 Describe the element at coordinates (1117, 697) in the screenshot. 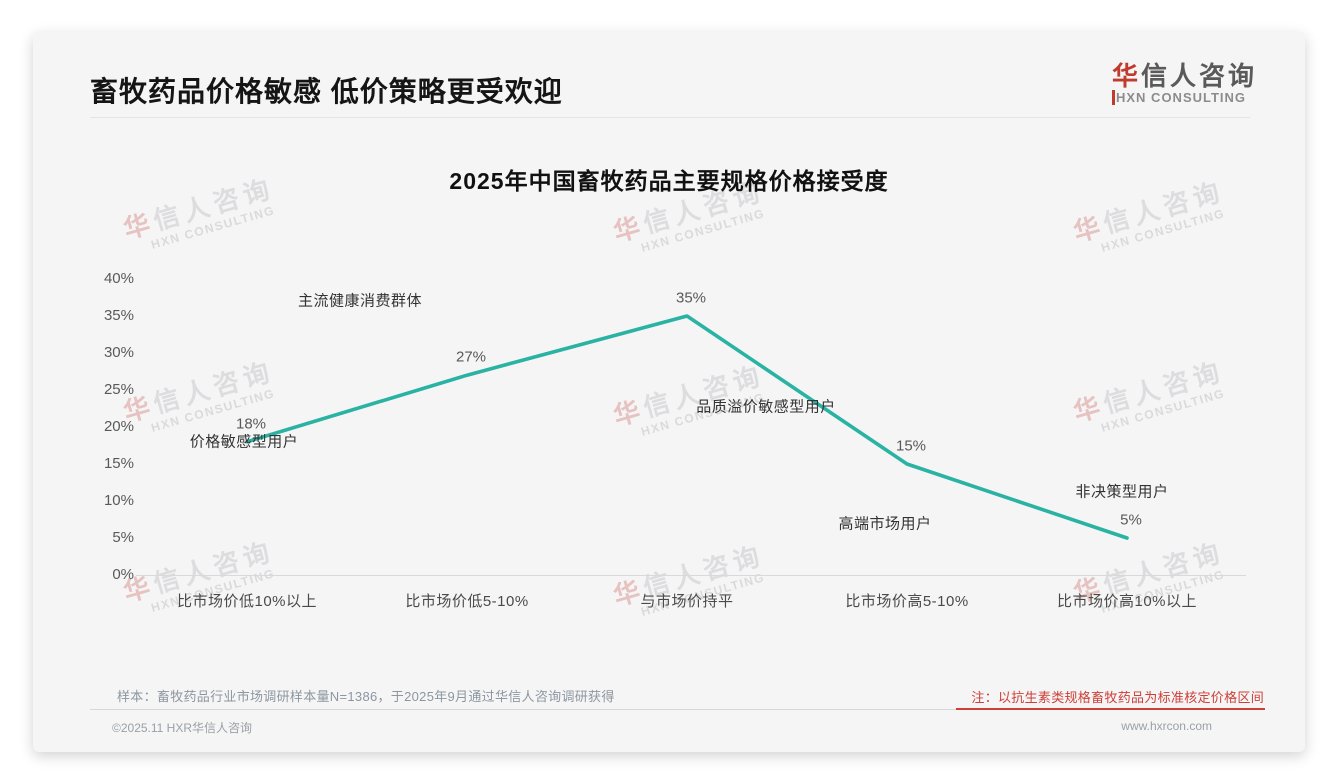

I see `pricing-note: 注：以抗生素类规格畜牧药品为标准核定价格区间` at that location.